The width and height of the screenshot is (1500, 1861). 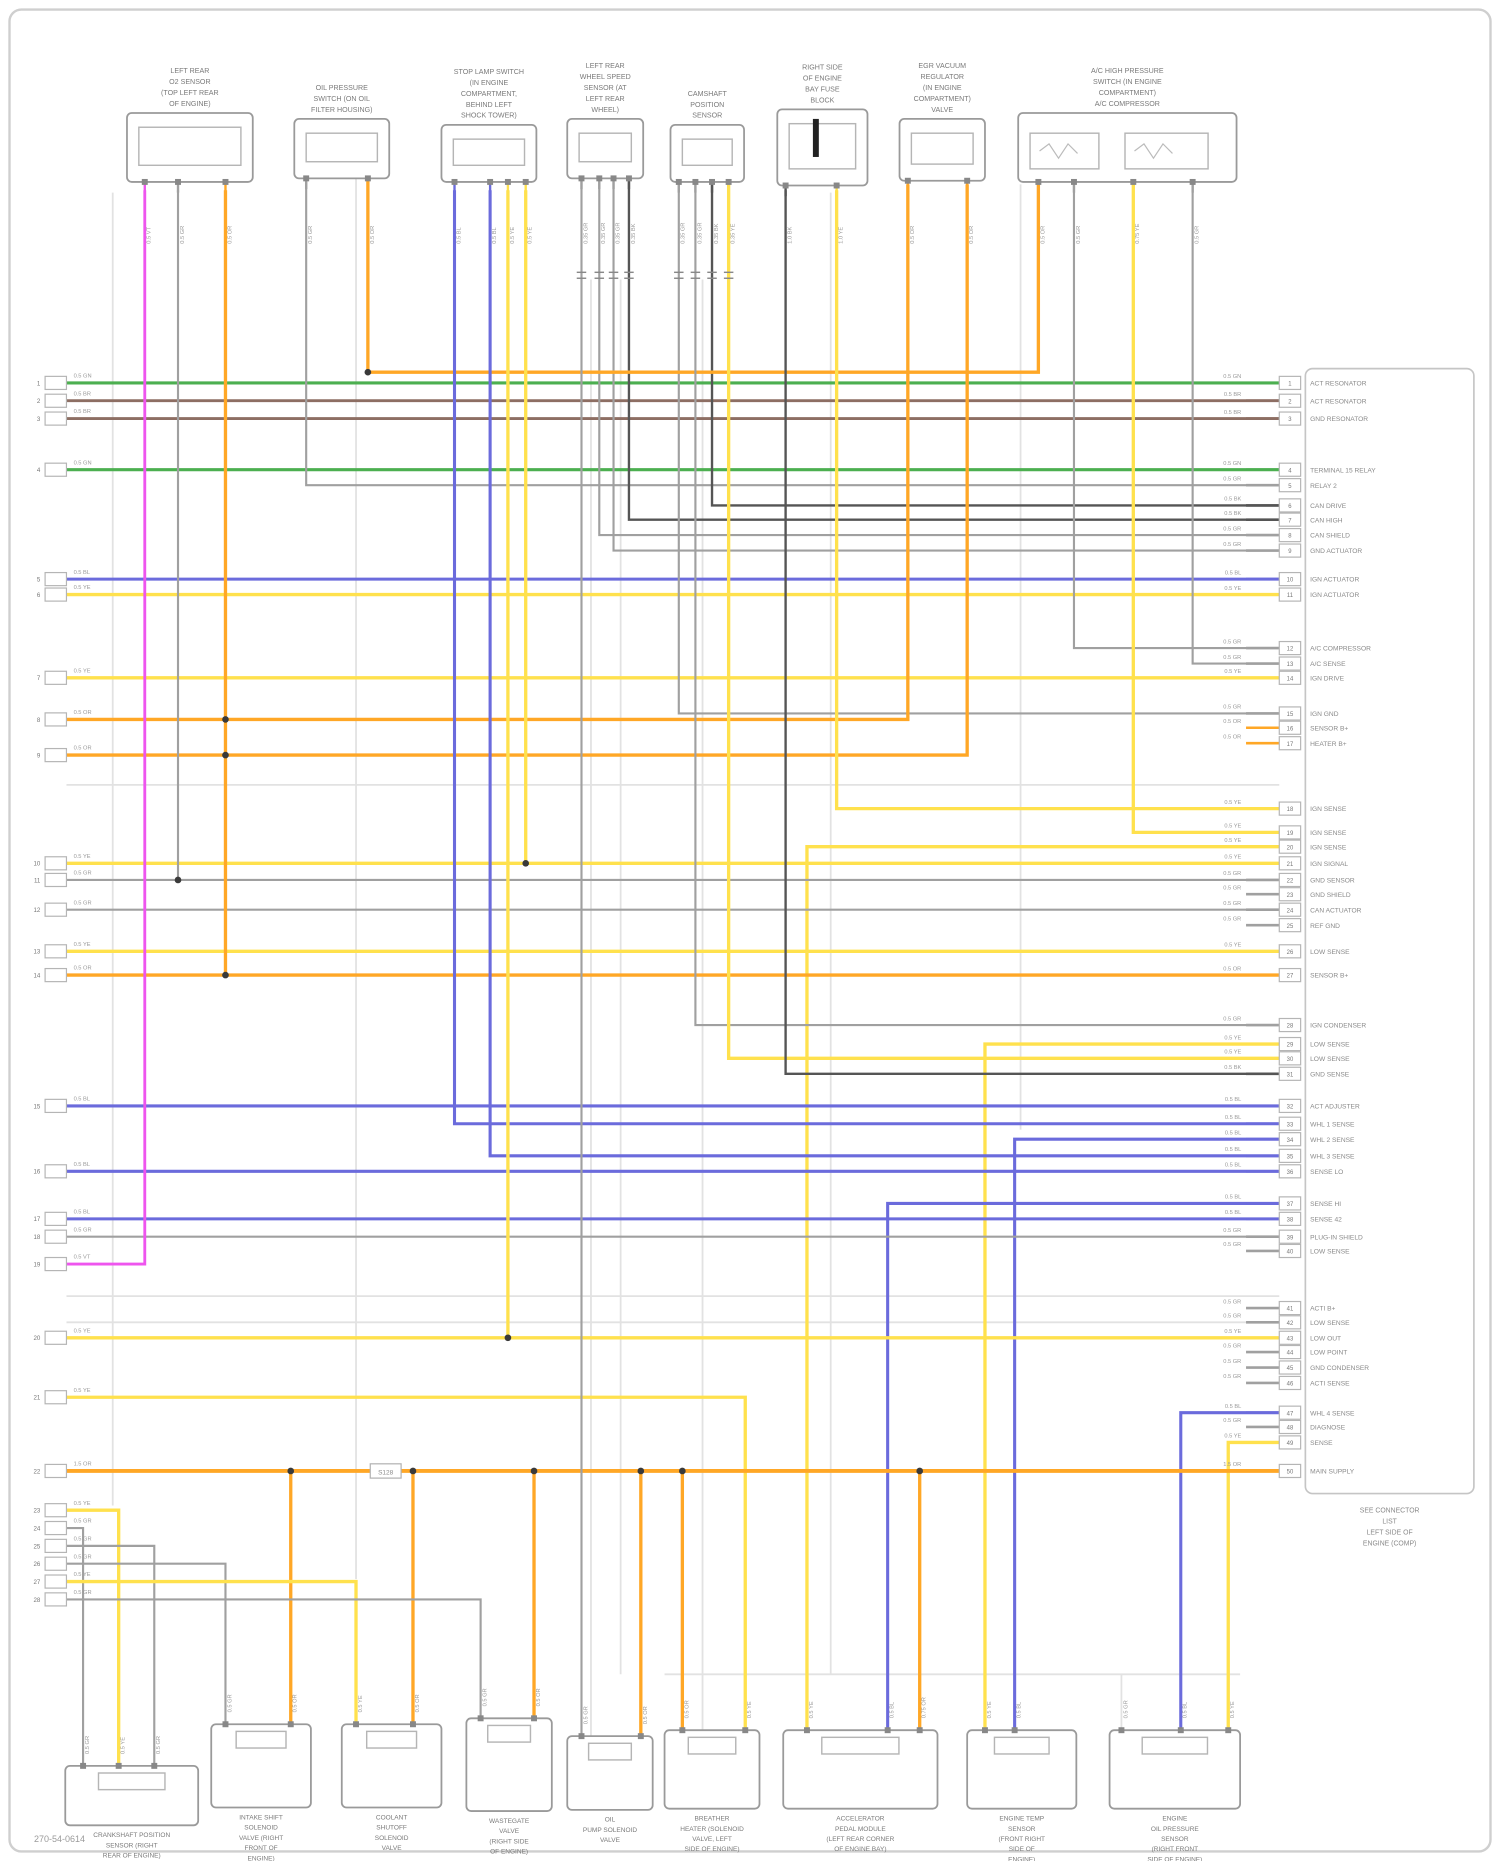 What do you see at coordinates (1285, 727) in the screenshot?
I see `right-connector-pin: 0.5 OR 16 SENSOR B+` at bounding box center [1285, 727].